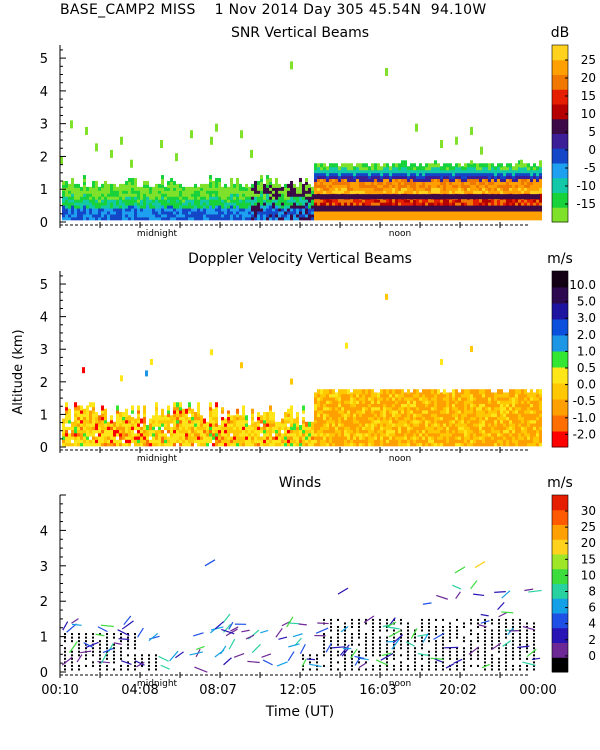 This screenshot has width=600, height=750. What do you see at coordinates (588, 114) in the screenshot?
I see `colorbar-tick-label: 10` at bounding box center [588, 114].